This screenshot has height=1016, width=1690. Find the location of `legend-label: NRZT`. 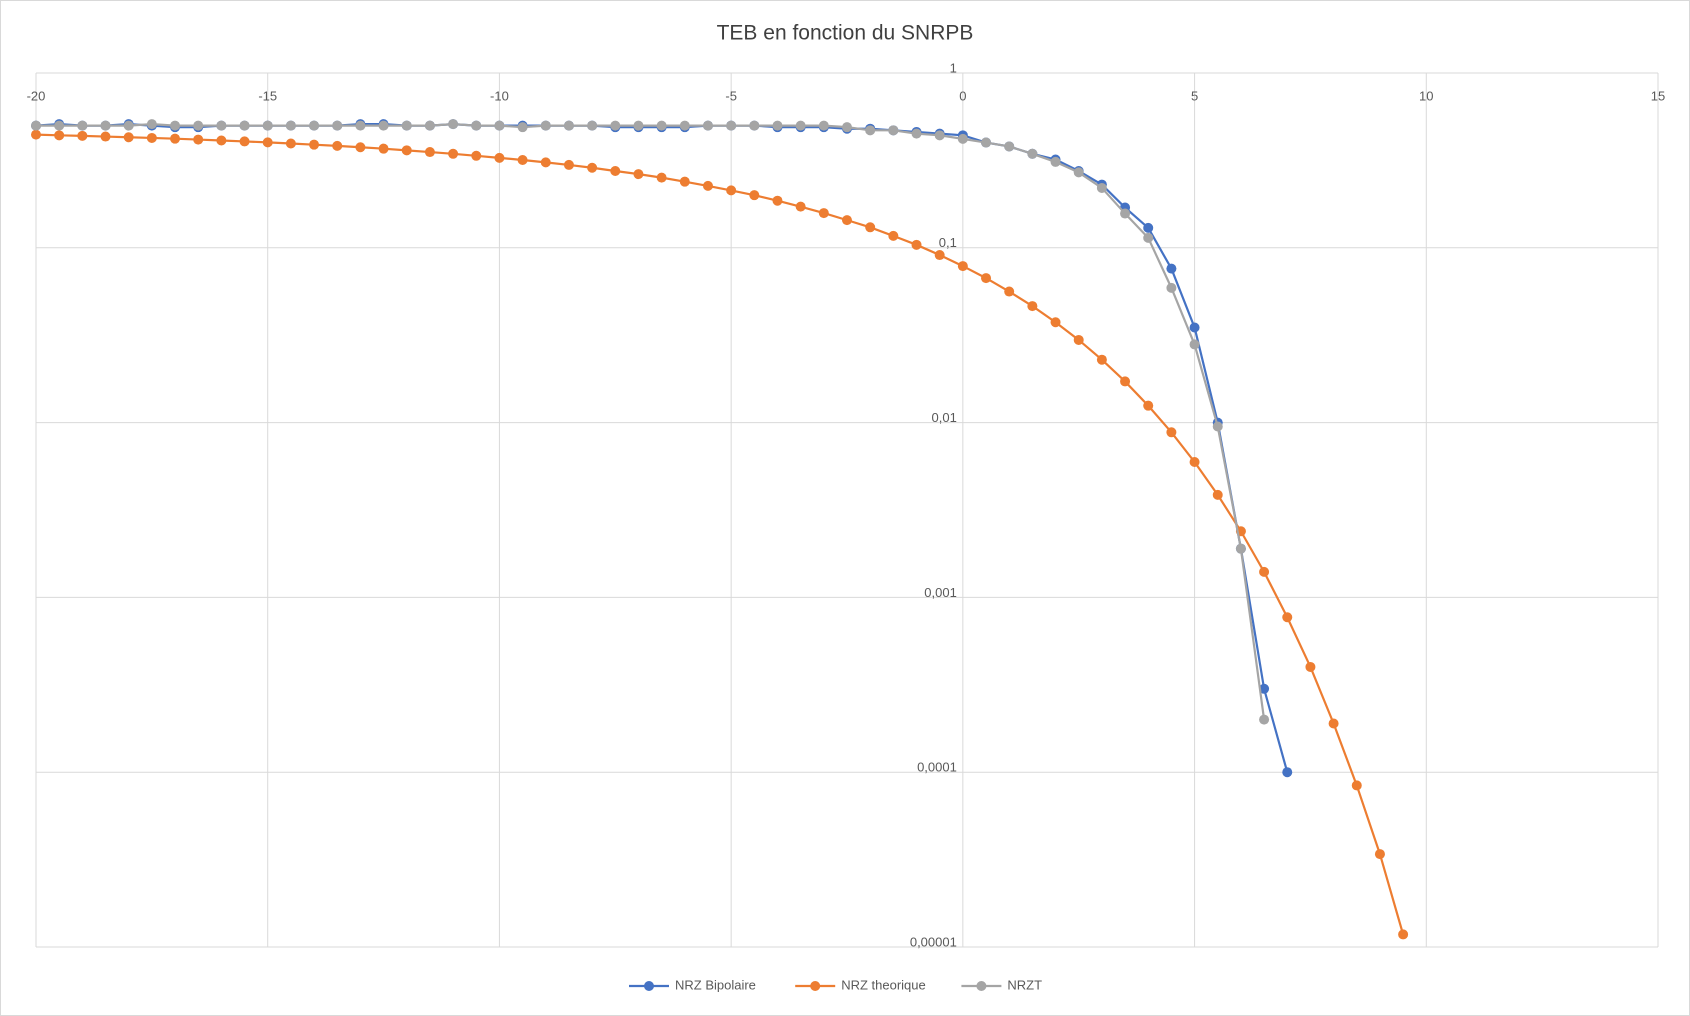

legend-label: NRZT is located at coordinates (1024, 984).